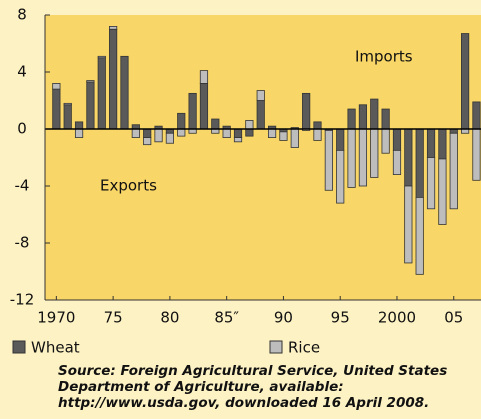 The image size is (481, 419). Describe the element at coordinates (22, 243) in the screenshot. I see `y-tick-label: -8` at that location.